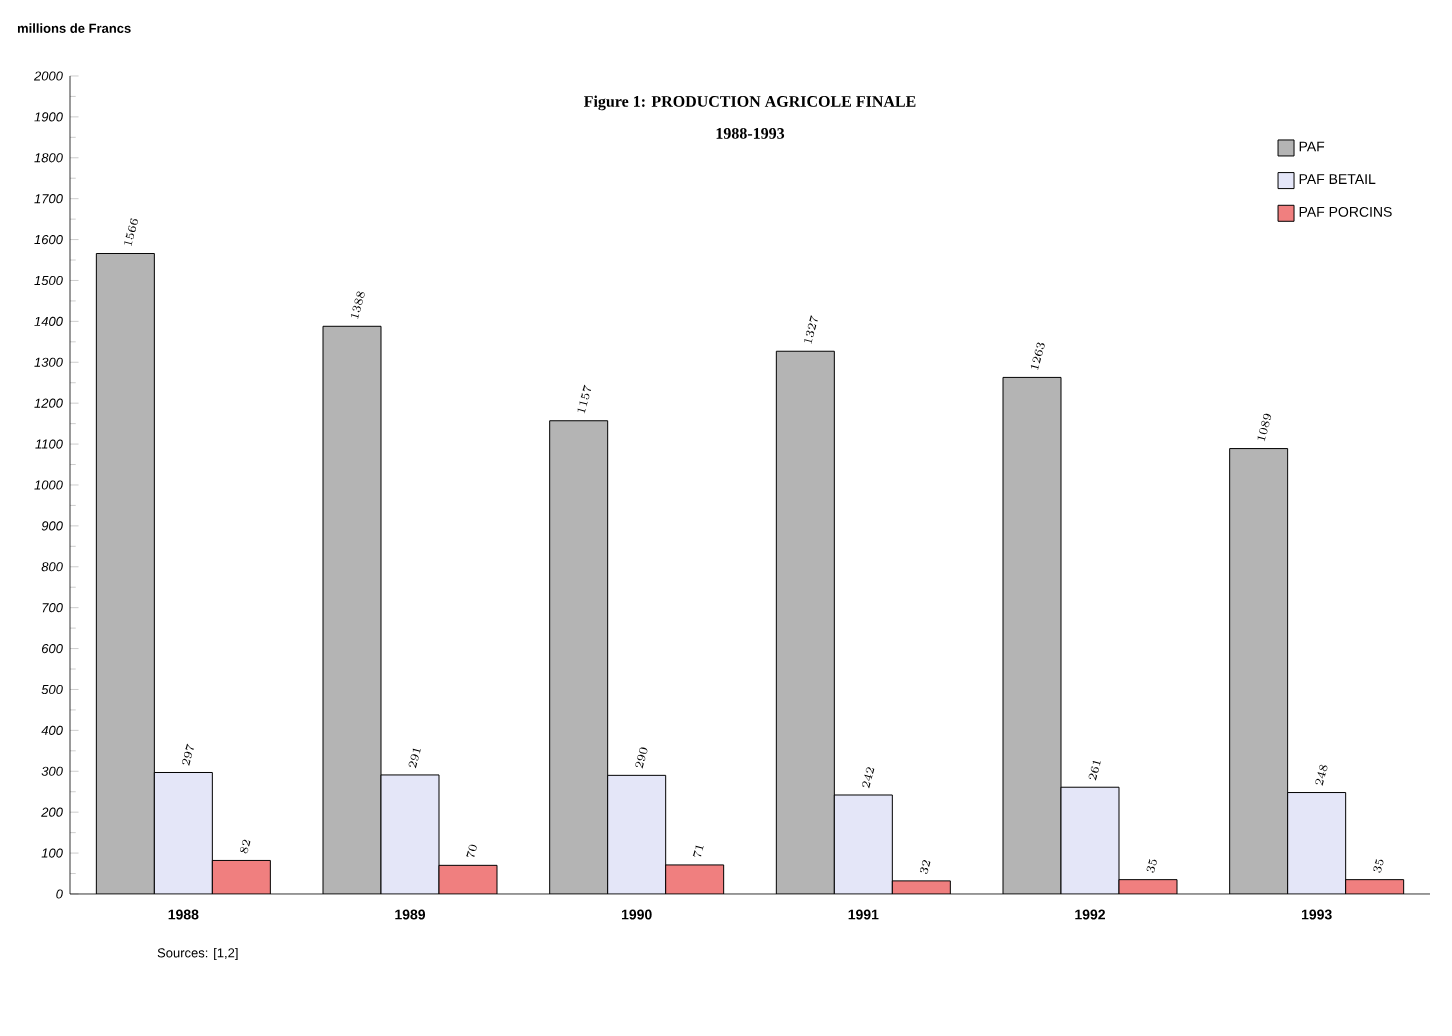  What do you see at coordinates (749, 103) in the screenshot?
I see `text: Figure 1: PRODUCTION AGRICOLE FINALE` at bounding box center [749, 103].